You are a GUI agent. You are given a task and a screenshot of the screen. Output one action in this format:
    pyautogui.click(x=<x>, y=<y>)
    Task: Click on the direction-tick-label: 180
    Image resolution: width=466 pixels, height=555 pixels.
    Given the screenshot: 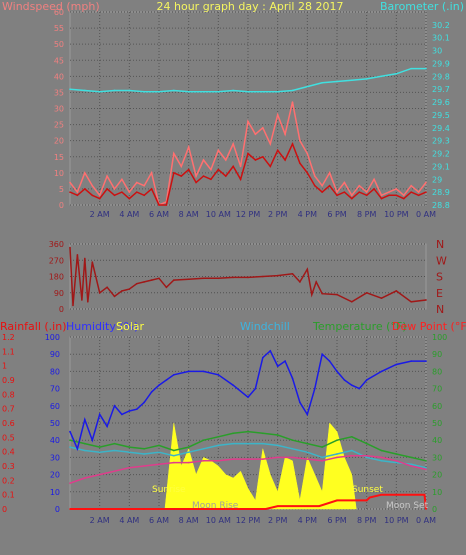 What is the action you would take?
    pyautogui.click(x=56, y=277)
    